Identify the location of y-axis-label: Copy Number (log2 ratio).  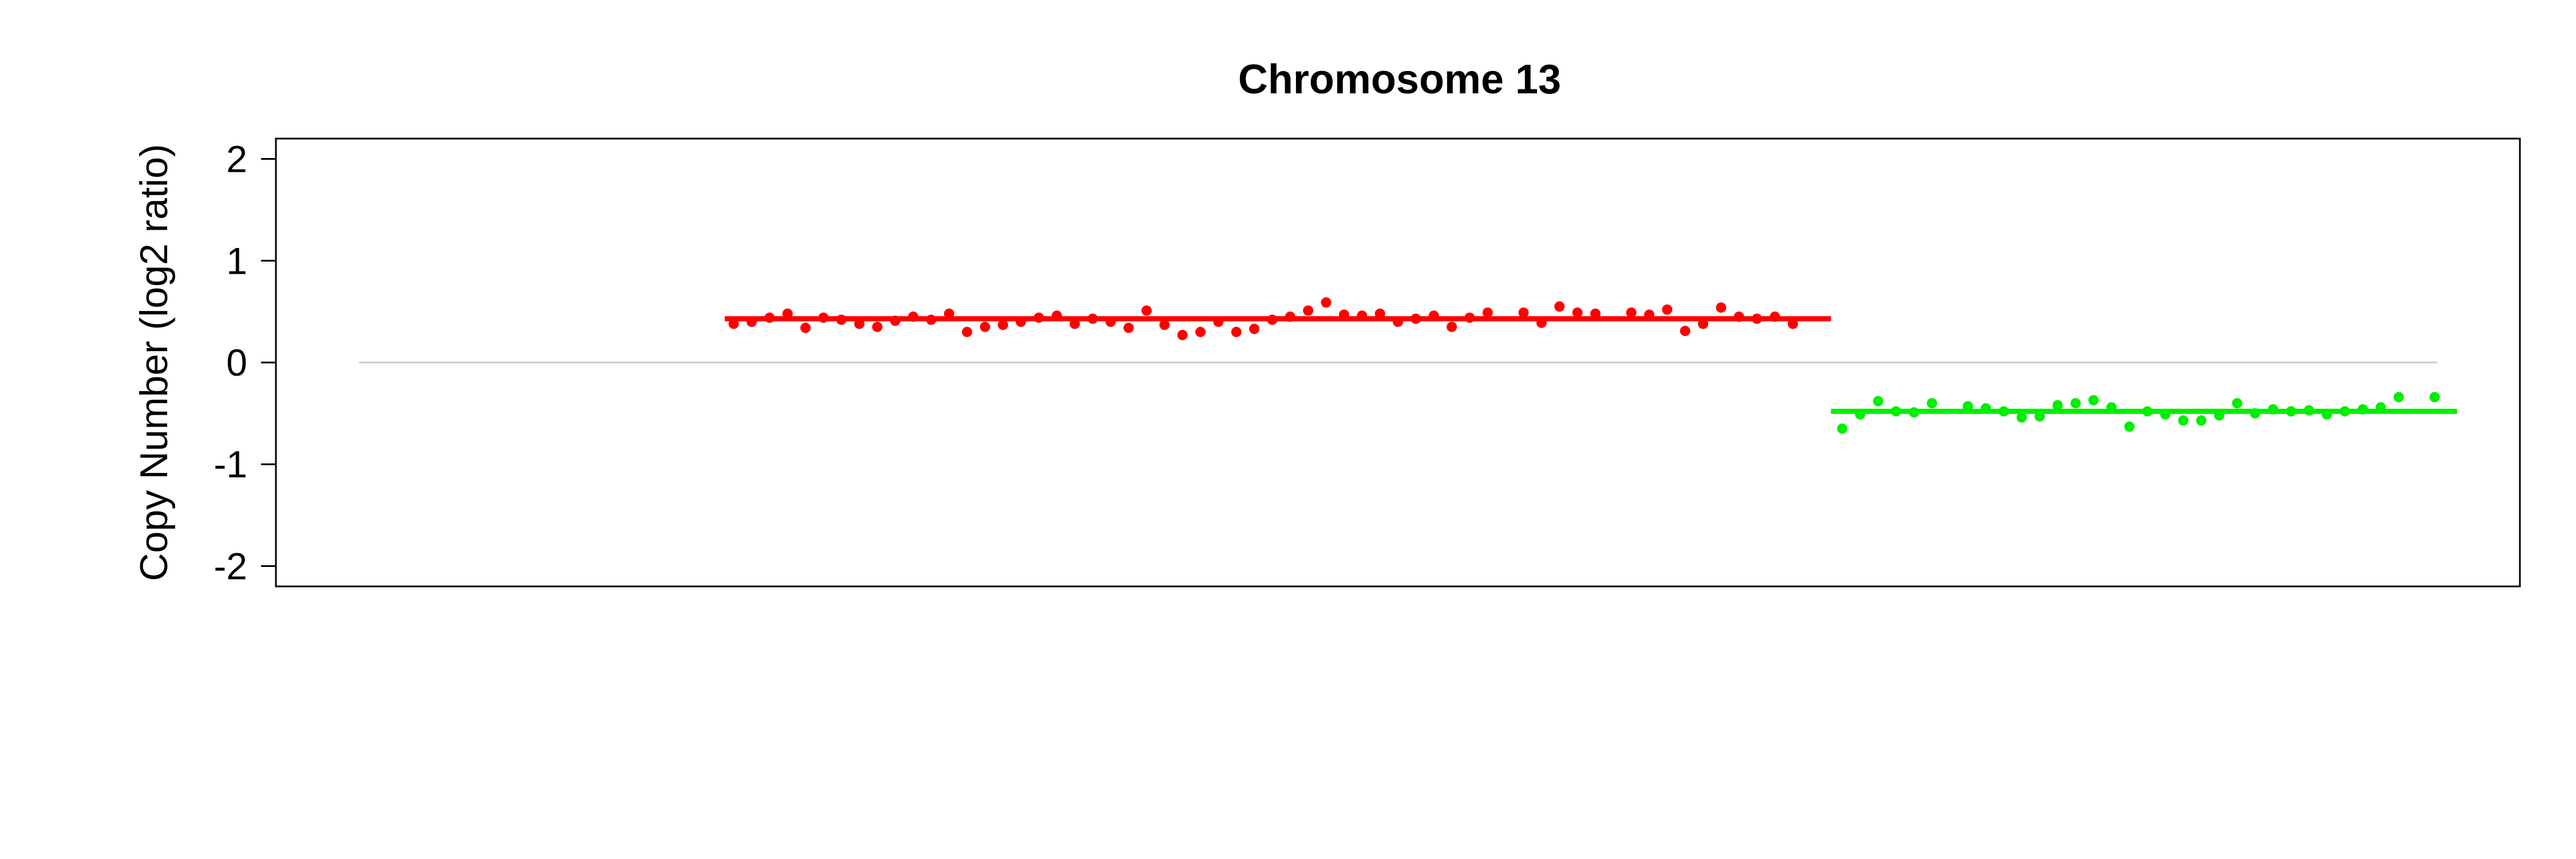
(154, 362).